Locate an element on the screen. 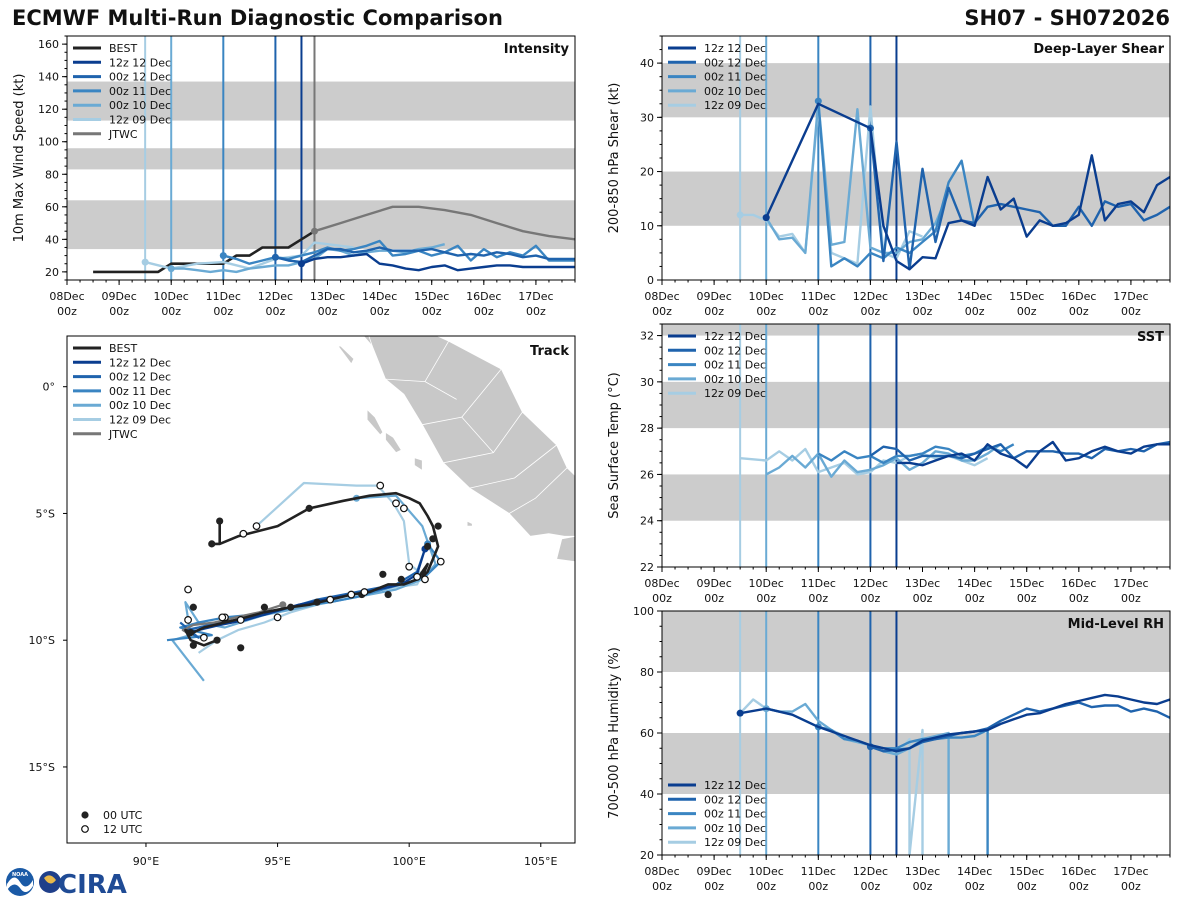  y-tick-label: 100 is located at coordinates (48, 142).